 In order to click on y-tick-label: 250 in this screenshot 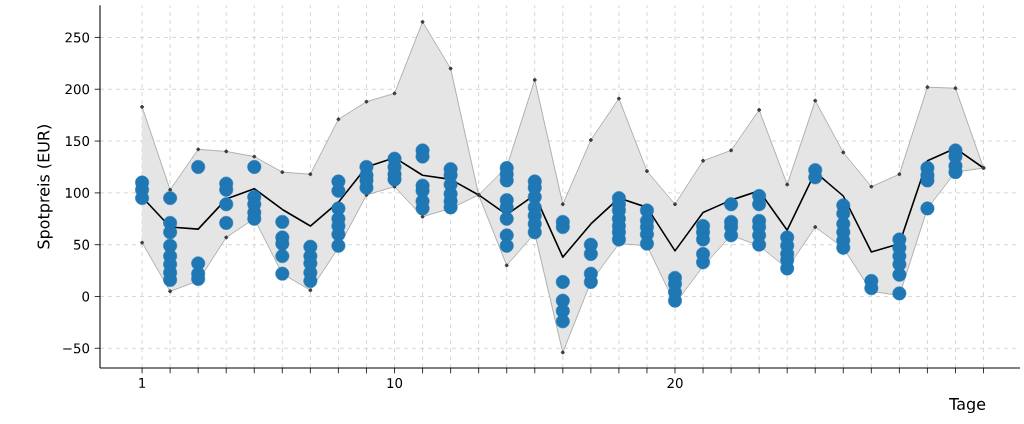, I will do `click(77, 37)`.